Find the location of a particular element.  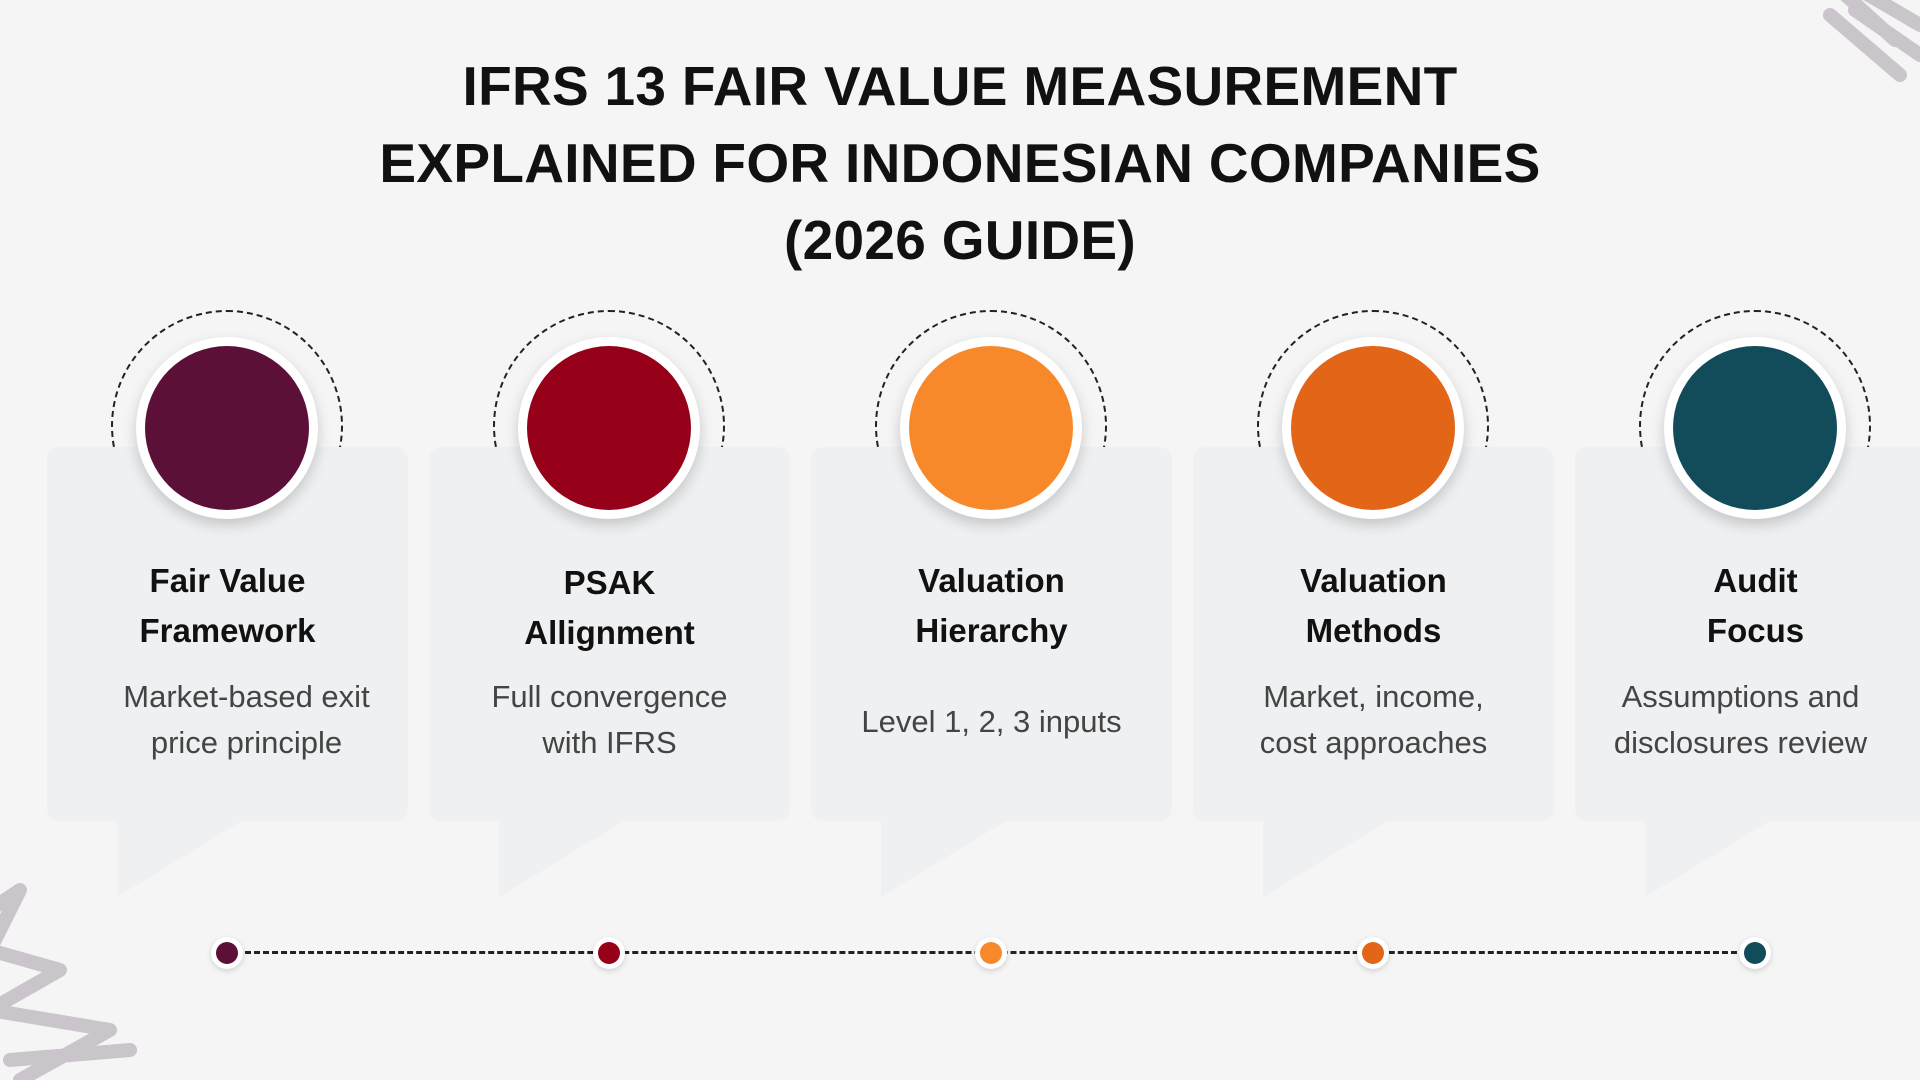

step-desc-3: Level 1, 2, 3 inputs is located at coordinates (991, 721).